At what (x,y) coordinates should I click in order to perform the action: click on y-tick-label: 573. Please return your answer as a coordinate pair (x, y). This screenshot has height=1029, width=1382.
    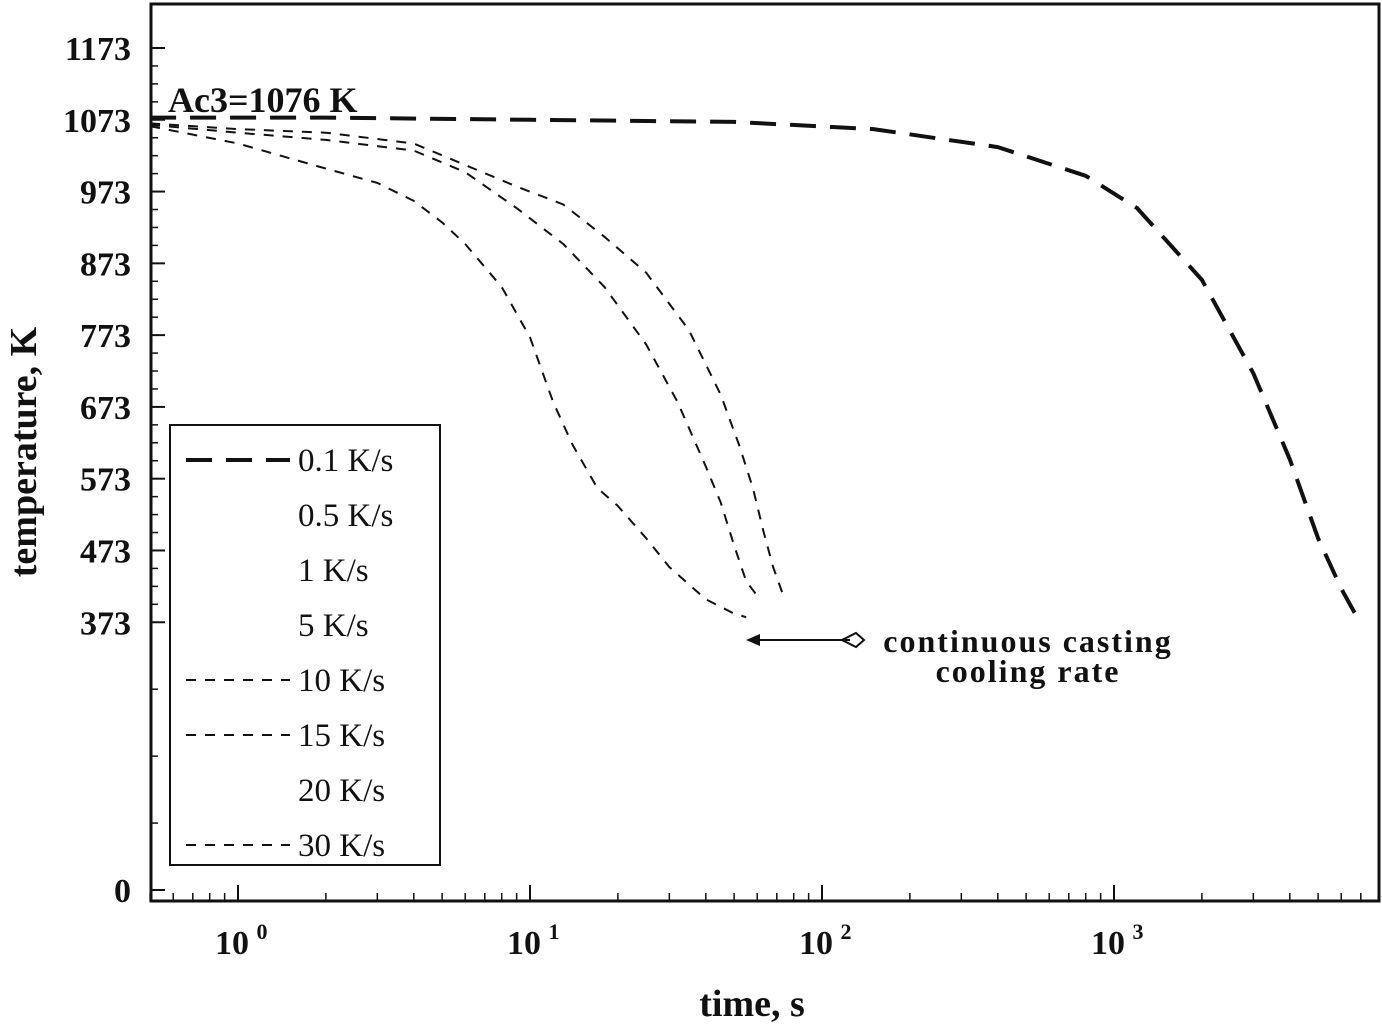
    Looking at the image, I should click on (105, 480).